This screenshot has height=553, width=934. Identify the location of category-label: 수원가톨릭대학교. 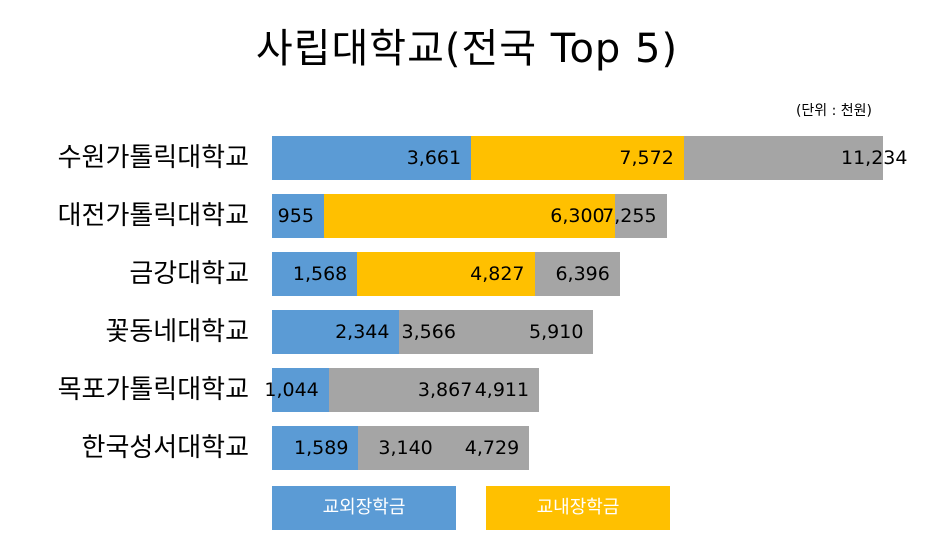
(153, 158).